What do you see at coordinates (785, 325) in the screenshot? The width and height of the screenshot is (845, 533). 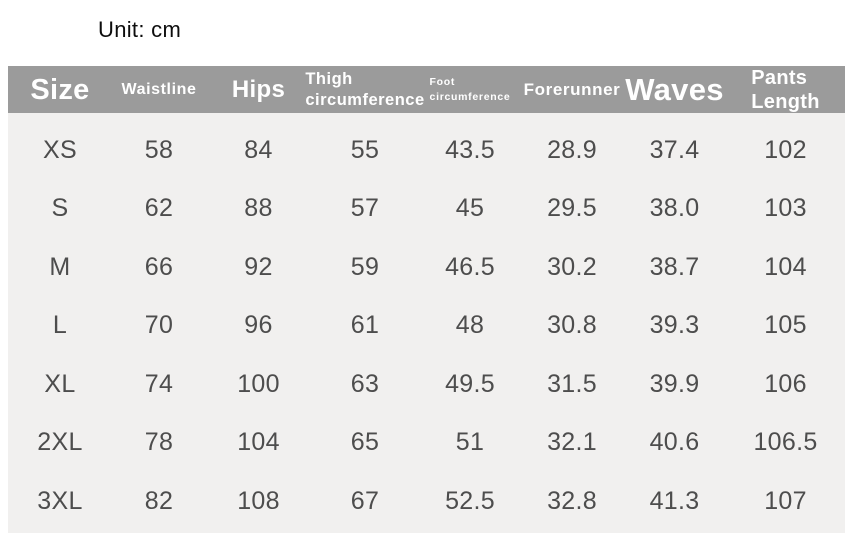 I see `cell-pants-length: 105` at bounding box center [785, 325].